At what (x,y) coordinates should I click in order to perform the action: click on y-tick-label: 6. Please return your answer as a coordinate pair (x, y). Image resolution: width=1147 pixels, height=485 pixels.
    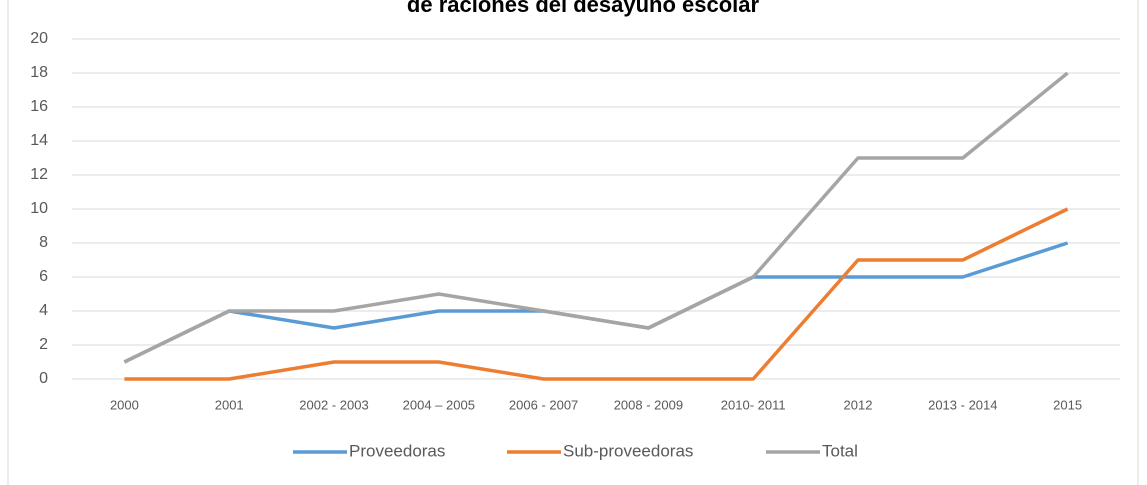
    Looking at the image, I should click on (43, 276).